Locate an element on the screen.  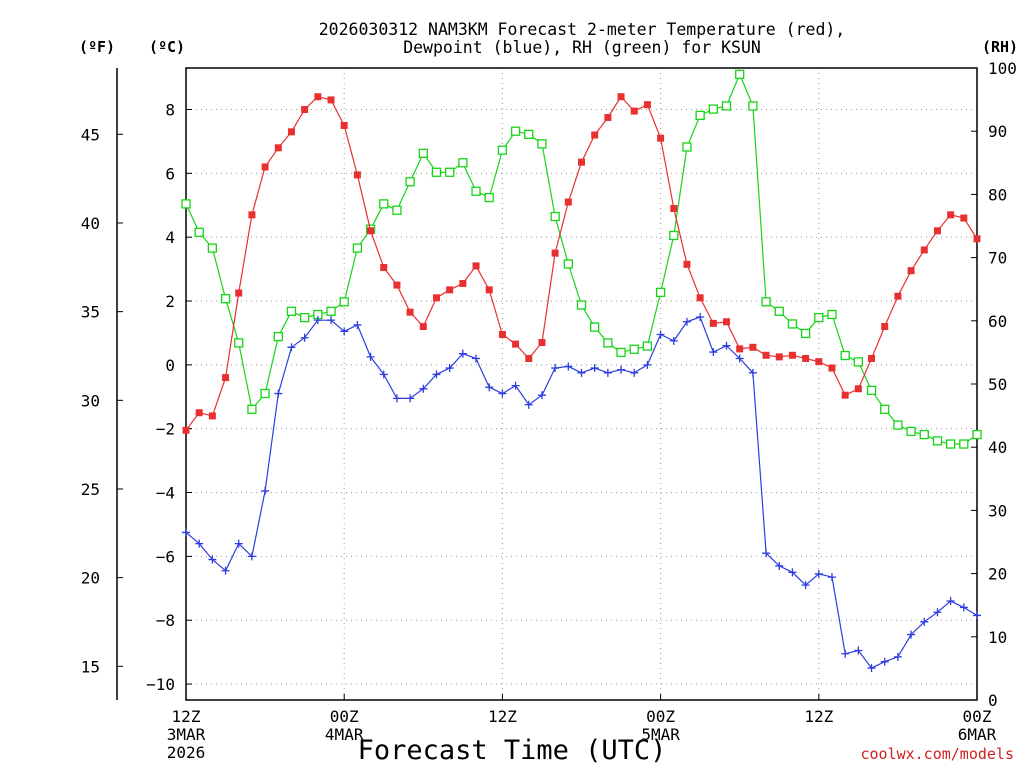
fahrenheit-unit-label: (ºF) is located at coordinates (97, 47).